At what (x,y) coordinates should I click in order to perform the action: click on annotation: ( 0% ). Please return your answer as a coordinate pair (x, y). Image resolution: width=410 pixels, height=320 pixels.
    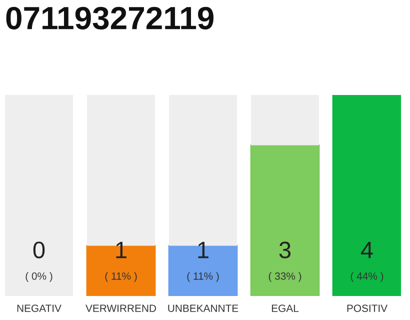
    Looking at the image, I should click on (39, 277).